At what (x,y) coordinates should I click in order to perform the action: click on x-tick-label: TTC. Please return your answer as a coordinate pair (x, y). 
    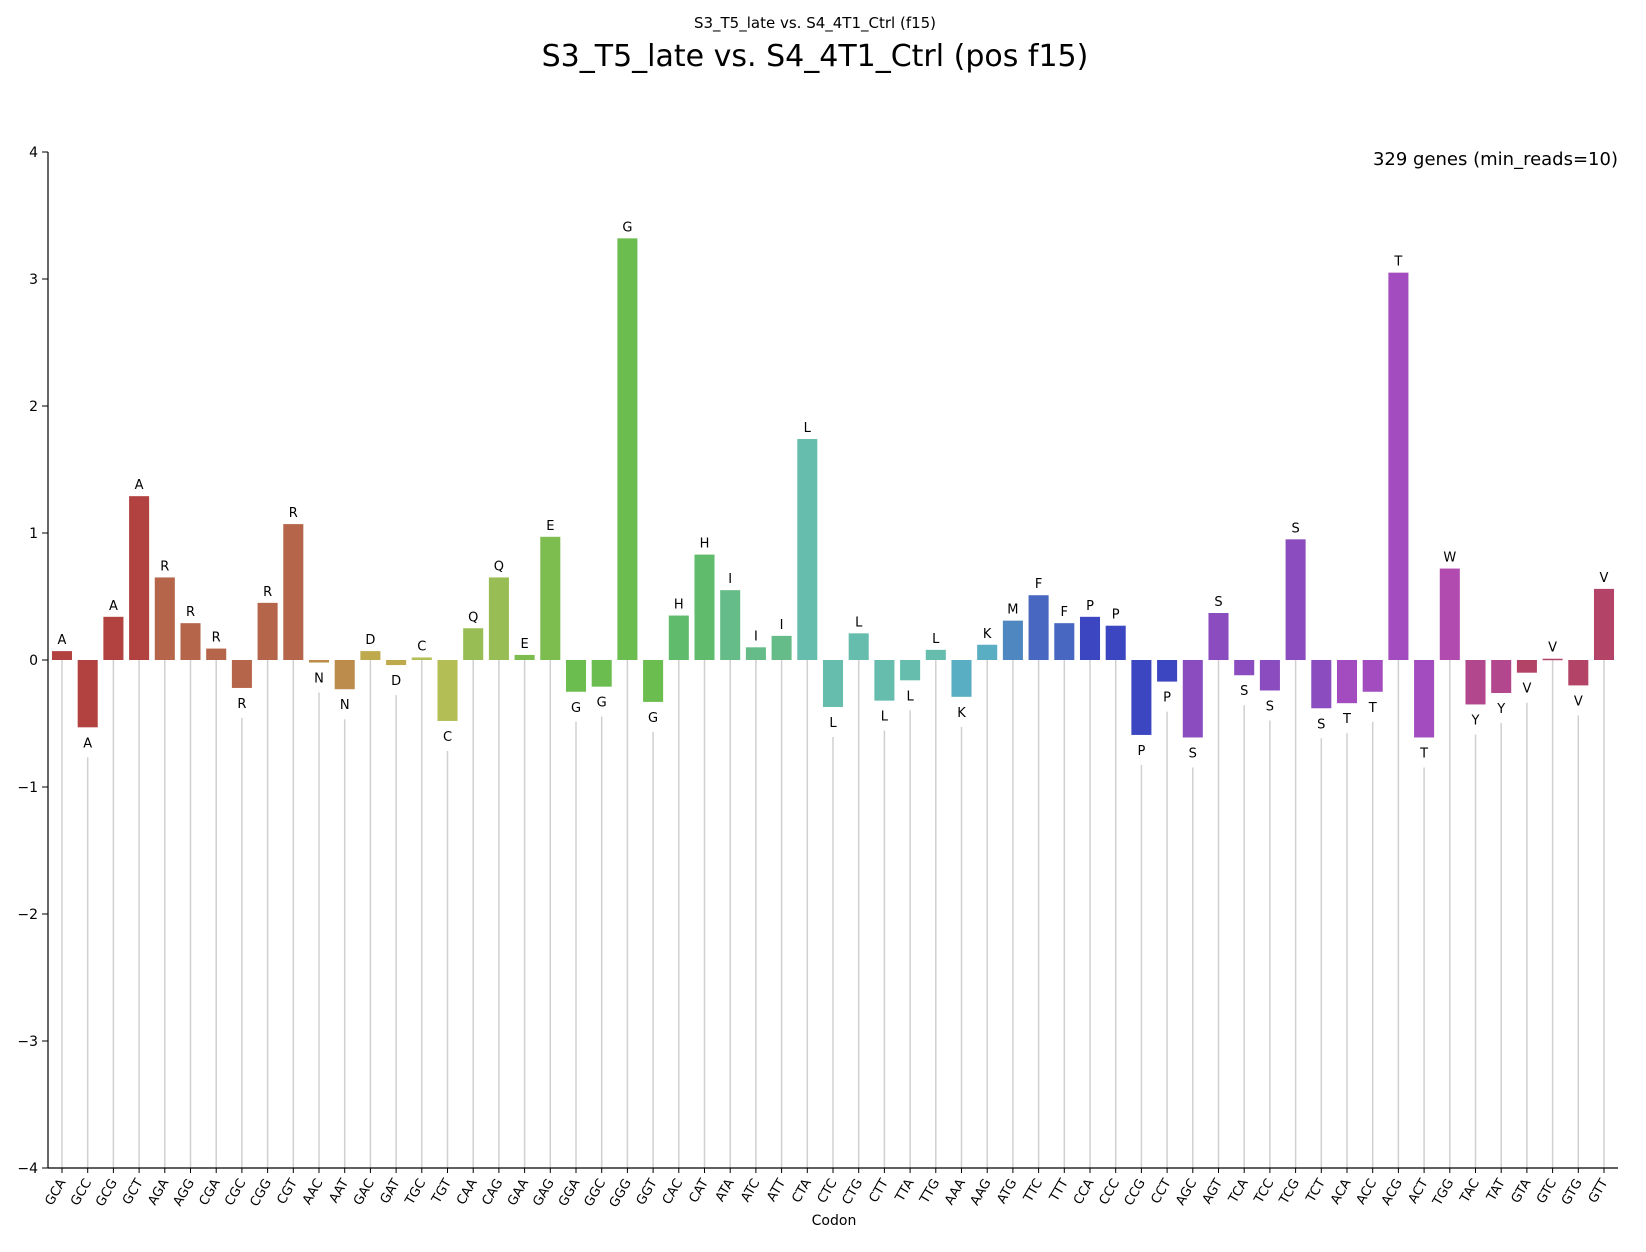
    Looking at the image, I should click on (1033, 1191).